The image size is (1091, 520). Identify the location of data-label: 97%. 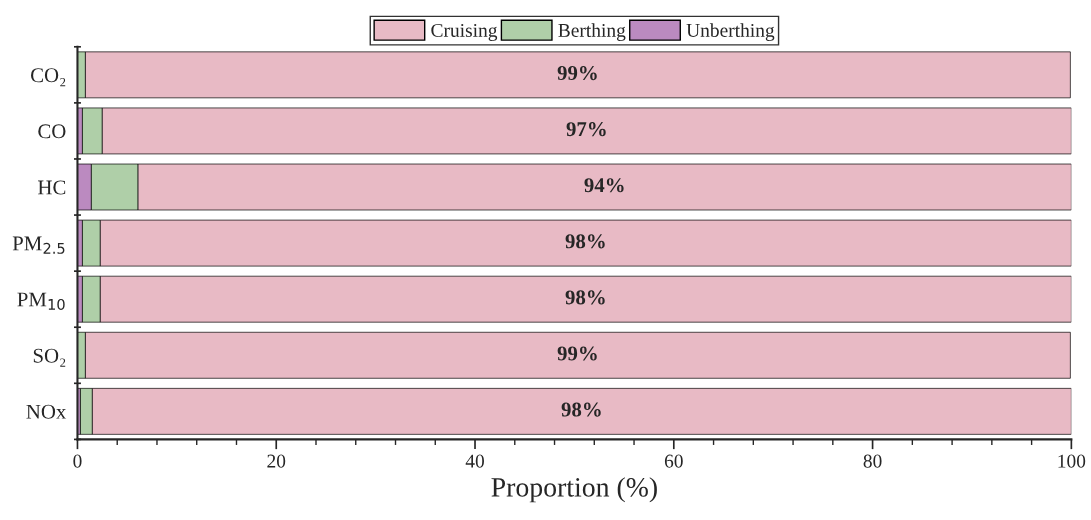
(586, 129).